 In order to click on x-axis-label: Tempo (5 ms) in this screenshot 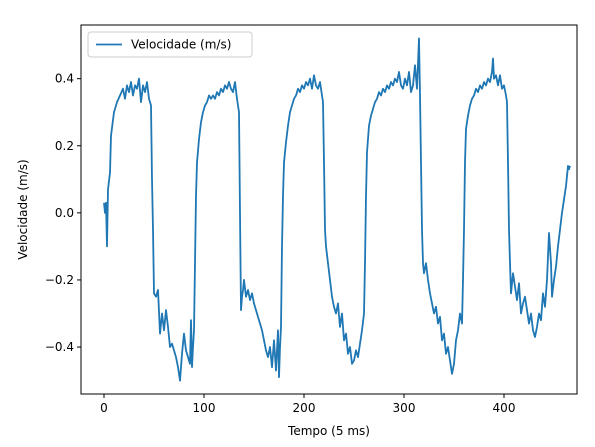, I will do `click(328, 431)`.